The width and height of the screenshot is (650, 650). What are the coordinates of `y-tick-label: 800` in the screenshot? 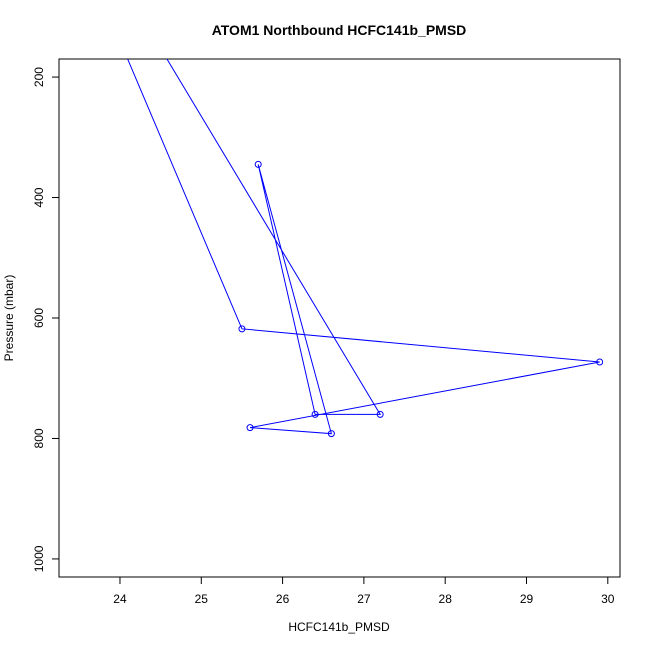 It's located at (39, 438).